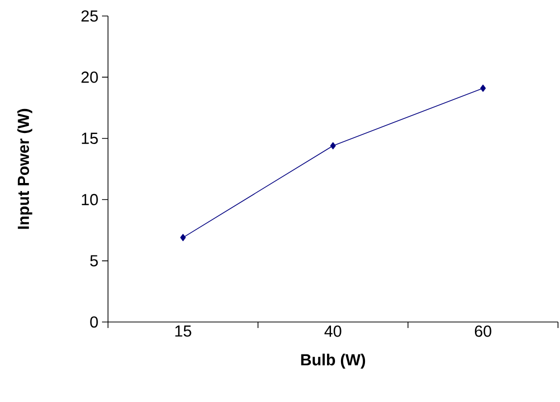  Describe the element at coordinates (483, 331) in the screenshot. I see `x-tick-label: 60` at that location.